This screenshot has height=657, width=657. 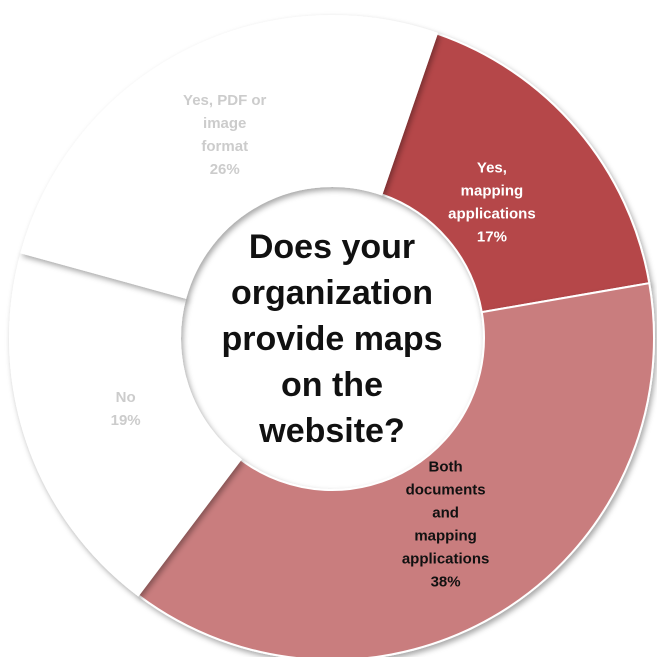 What do you see at coordinates (126, 409) in the screenshot?
I see `slice-label: No 19%` at bounding box center [126, 409].